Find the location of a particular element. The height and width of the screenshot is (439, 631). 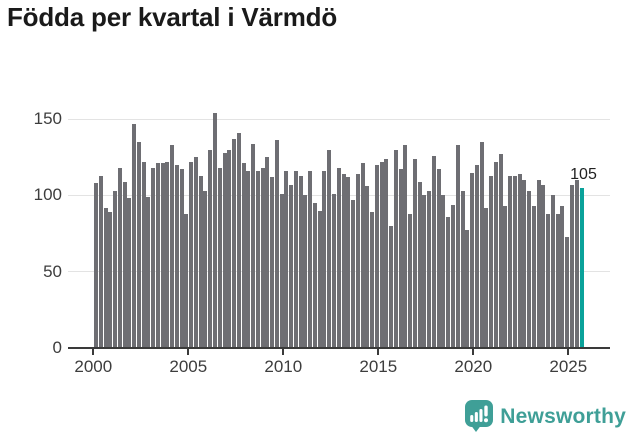

x-axis-line is located at coordinates (339, 348).